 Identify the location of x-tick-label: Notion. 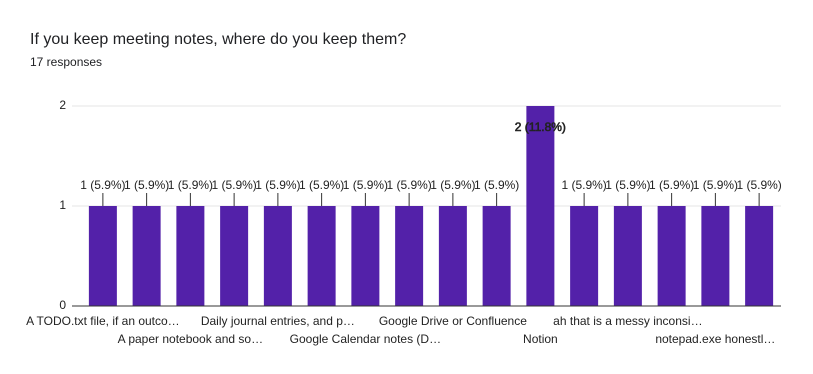
(540, 339).